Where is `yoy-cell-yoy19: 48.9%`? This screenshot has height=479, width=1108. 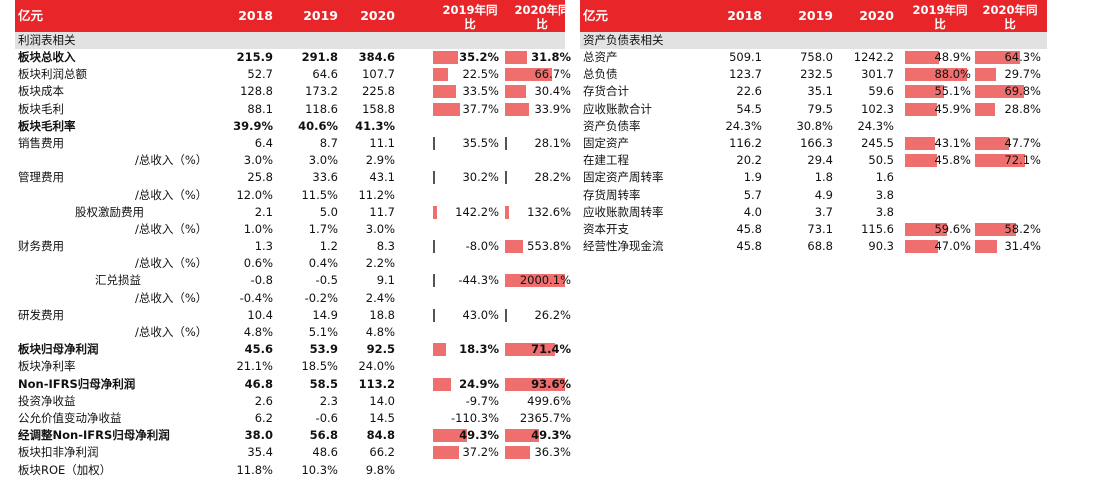 yoy-cell-yoy19: 48.9% is located at coordinates (940, 57).